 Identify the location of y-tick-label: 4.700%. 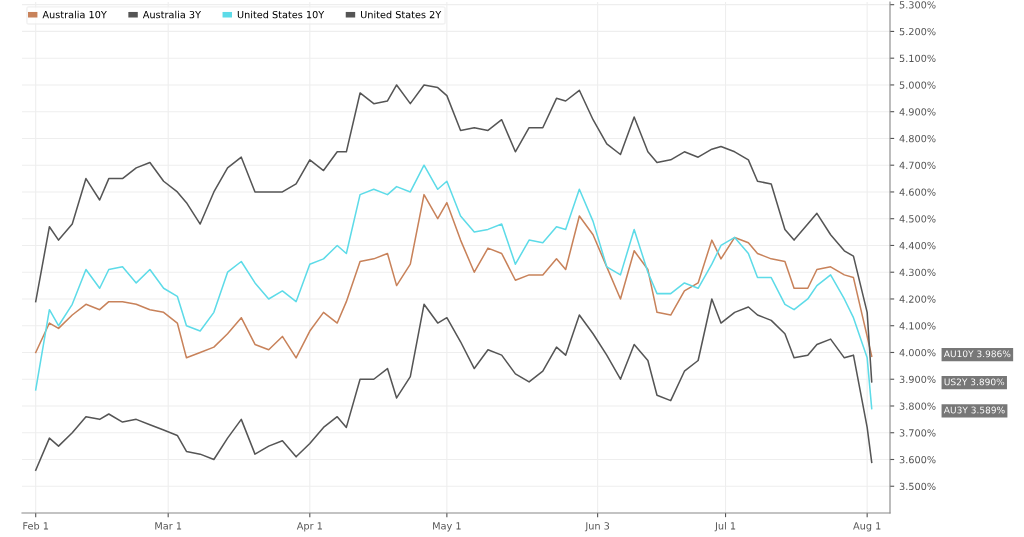
(917, 165).